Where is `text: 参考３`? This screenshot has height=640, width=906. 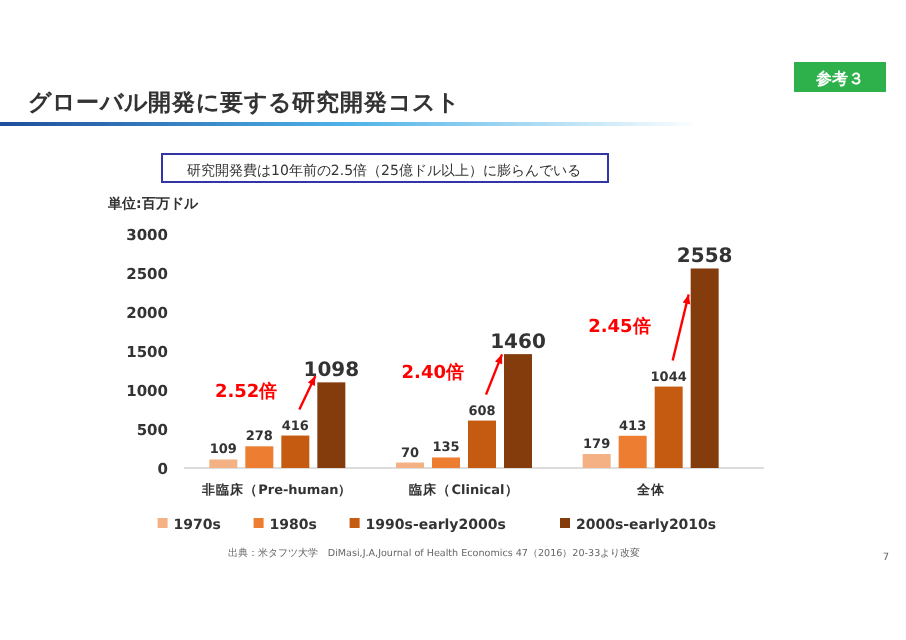 text: 参考３ is located at coordinates (839, 79).